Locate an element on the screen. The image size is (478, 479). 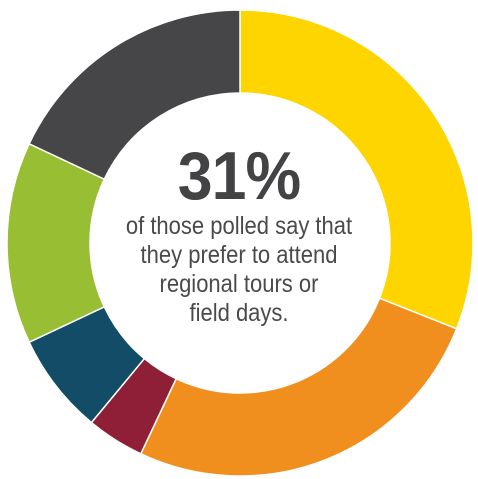
center-caption-line-1: of those polled say that is located at coordinates (239, 226).